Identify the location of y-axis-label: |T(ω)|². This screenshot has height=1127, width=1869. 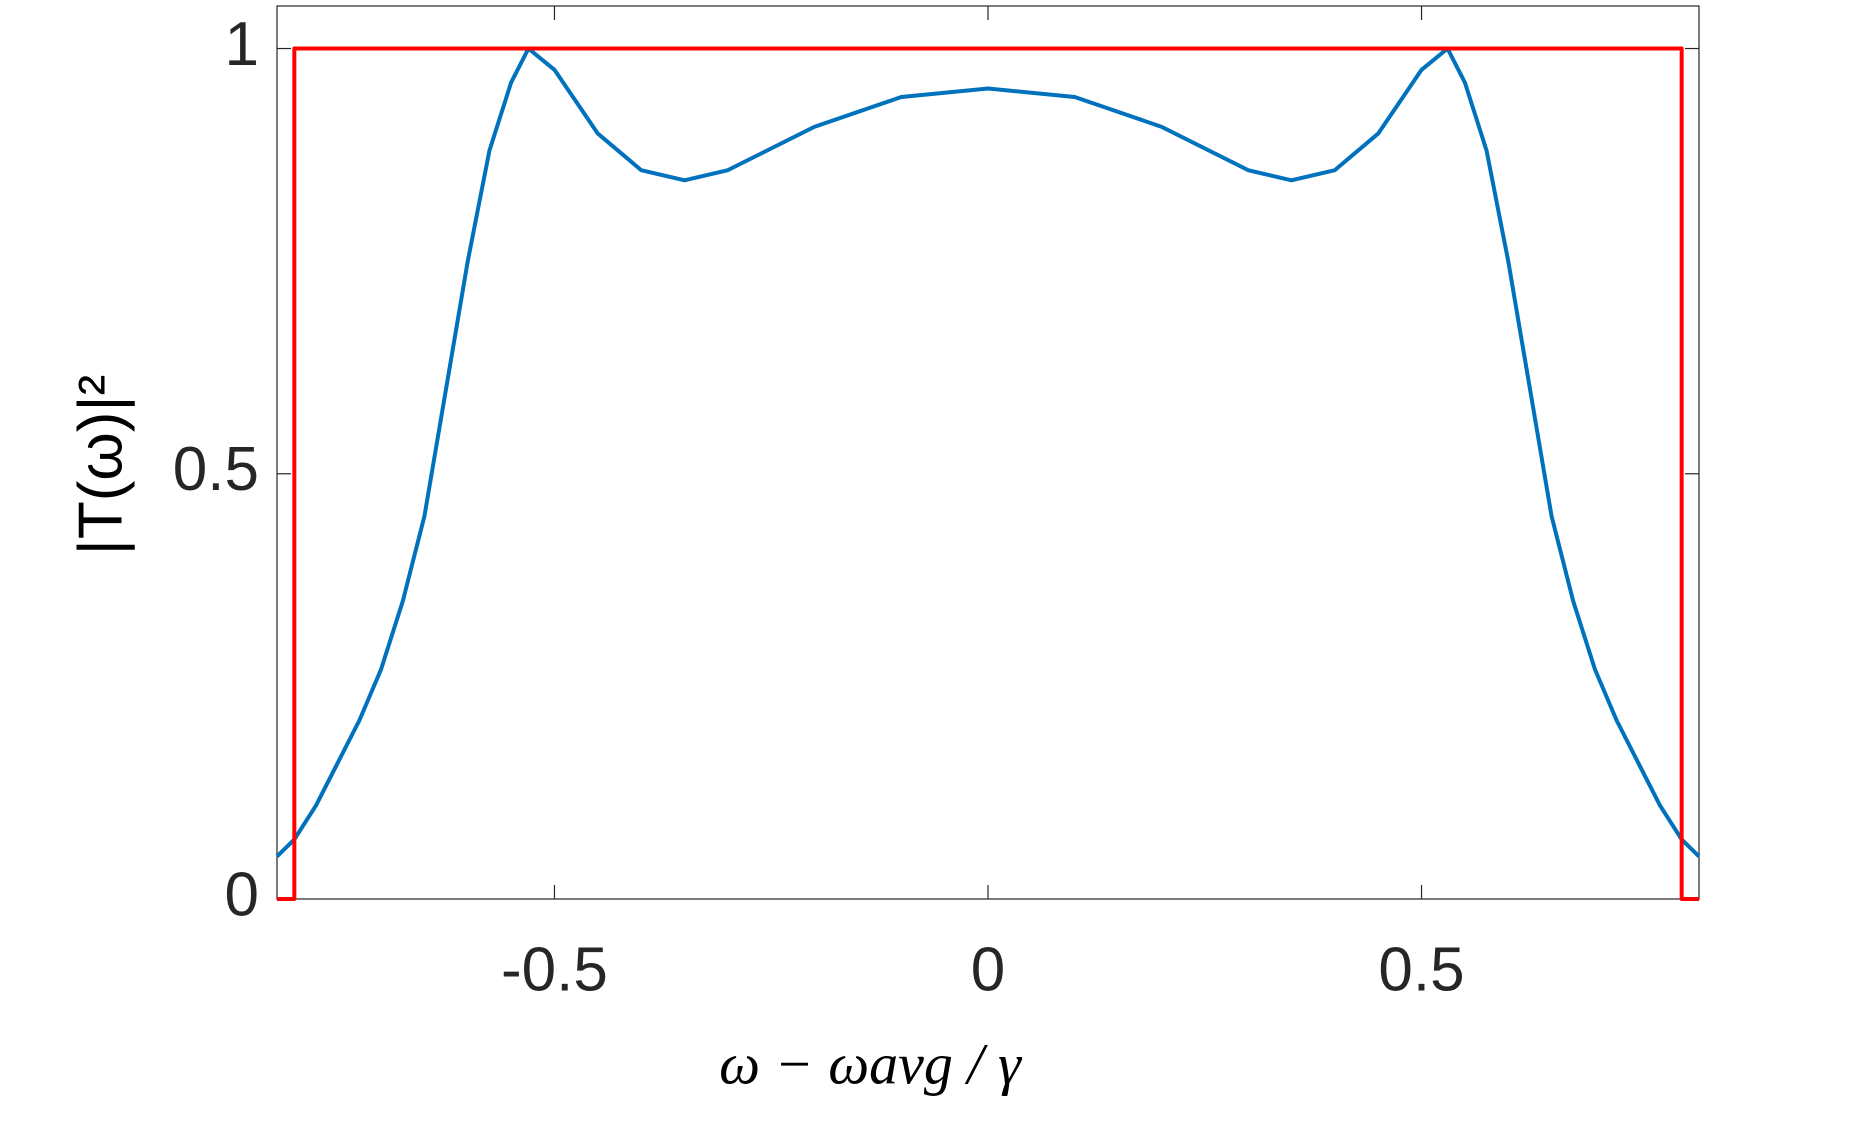
(100, 465).